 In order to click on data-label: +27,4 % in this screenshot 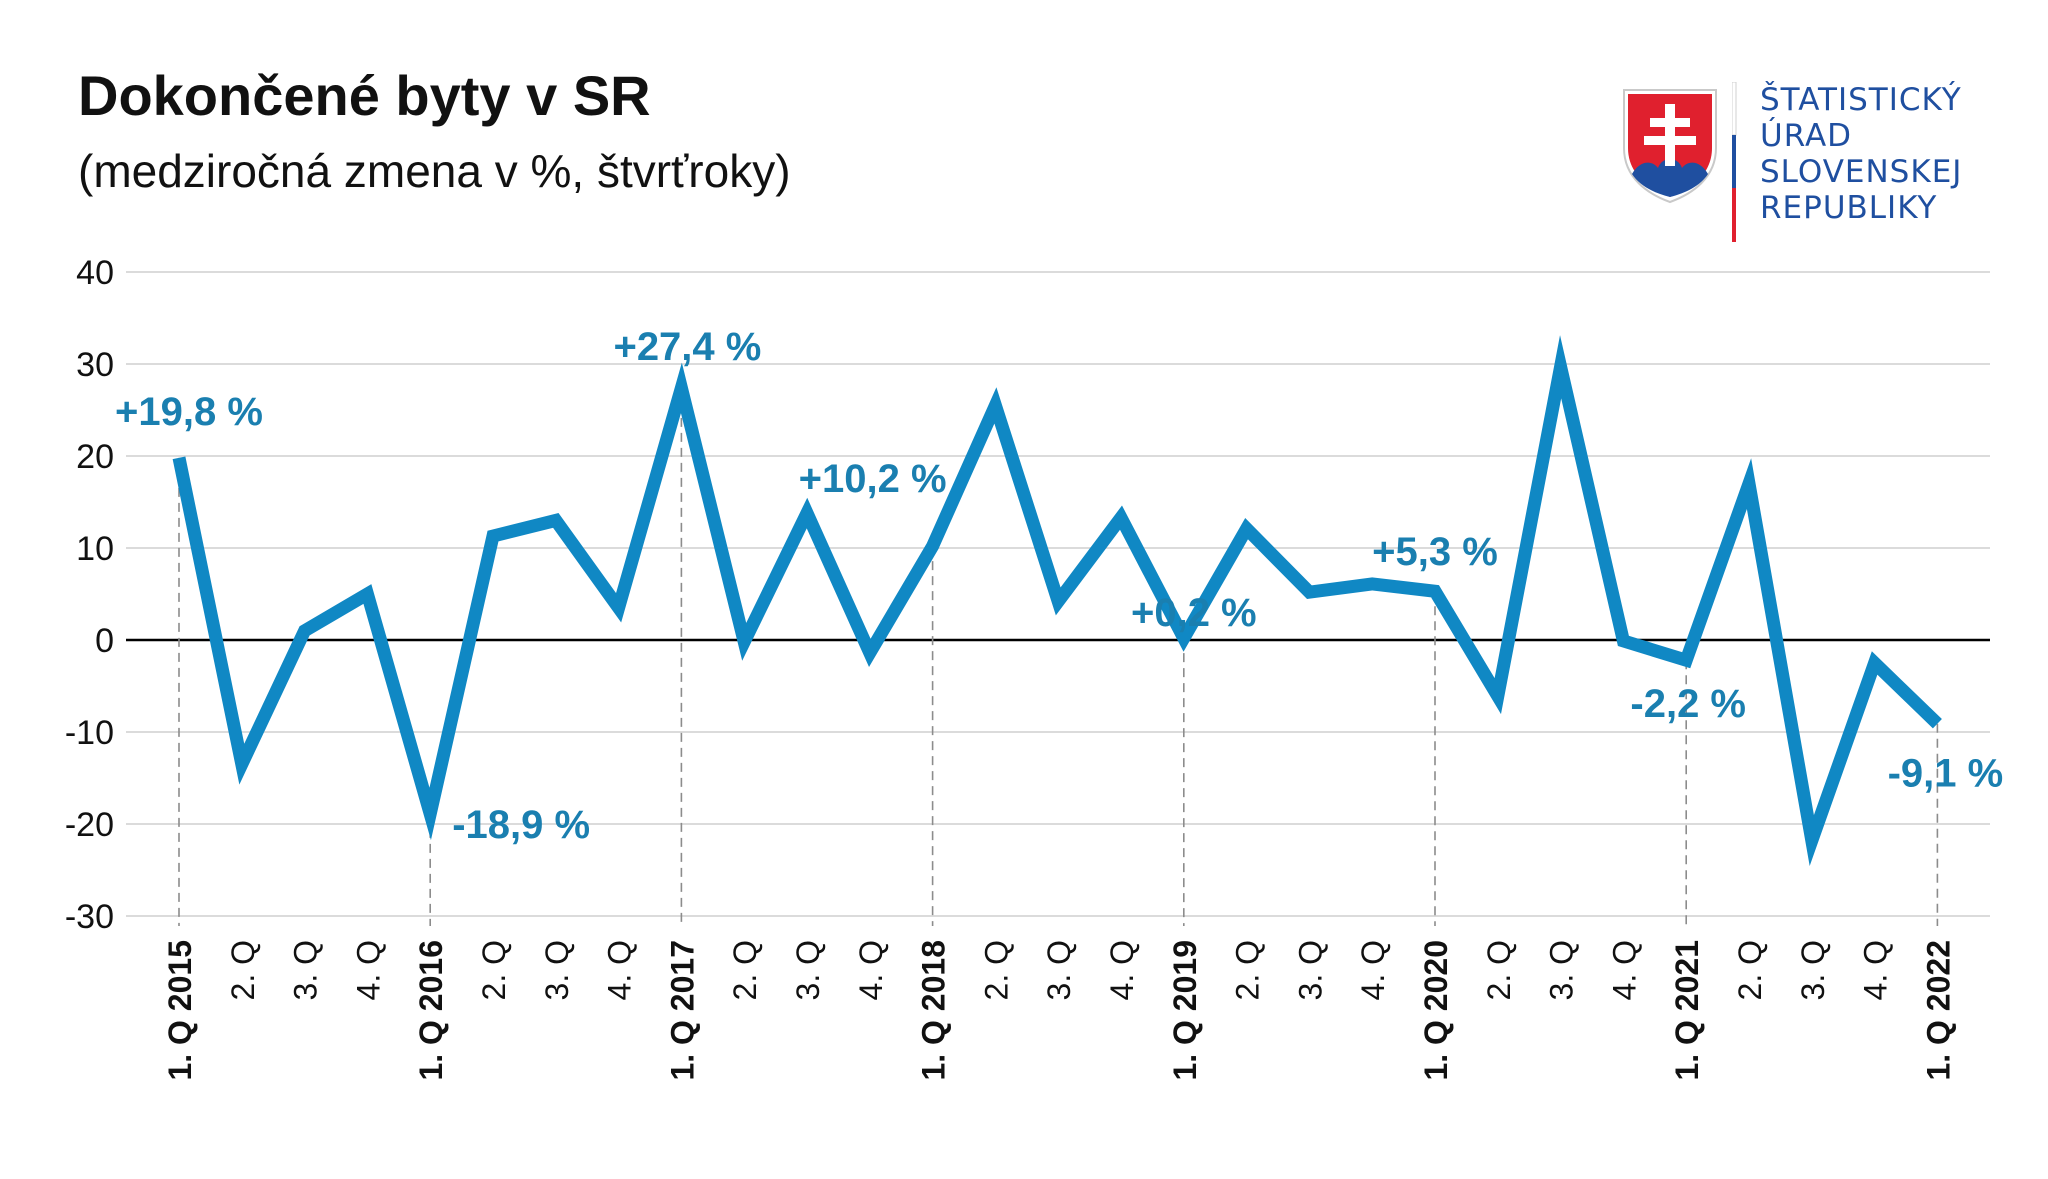, I will do `click(687, 347)`.